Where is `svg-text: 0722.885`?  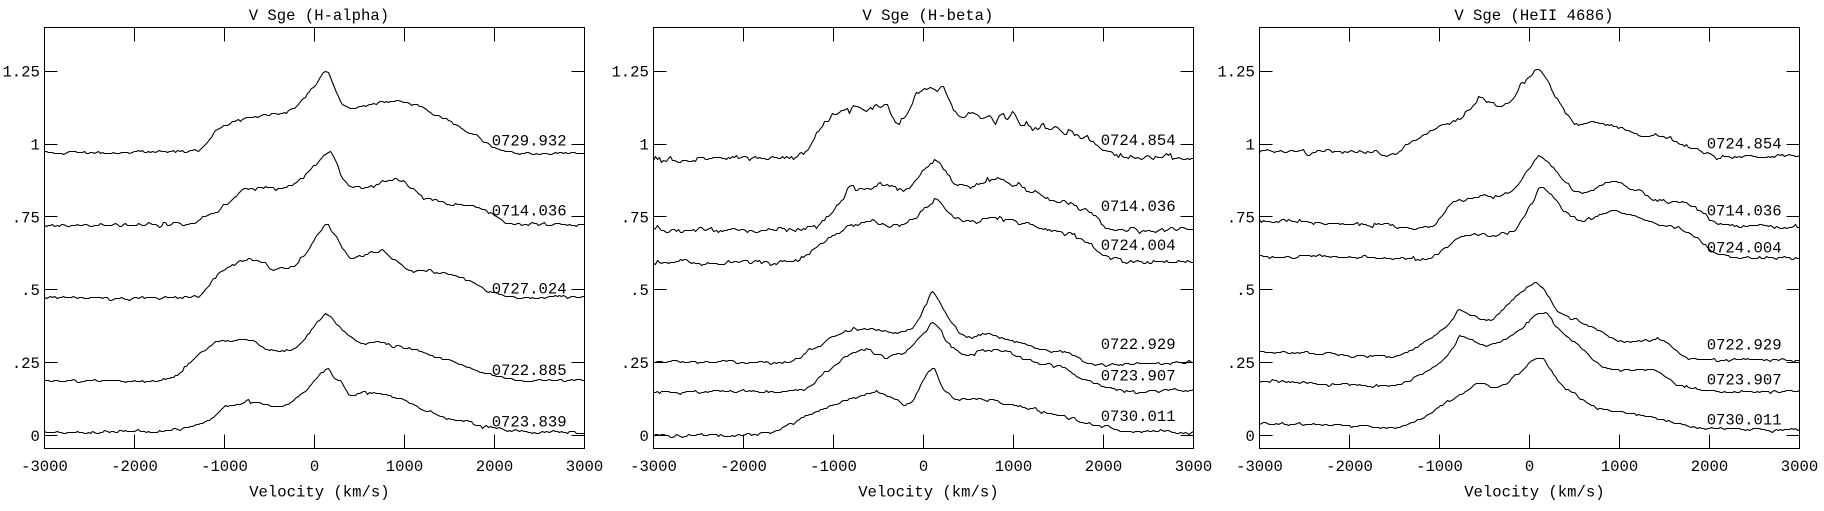 svg-text: 0722.885 is located at coordinates (529, 371).